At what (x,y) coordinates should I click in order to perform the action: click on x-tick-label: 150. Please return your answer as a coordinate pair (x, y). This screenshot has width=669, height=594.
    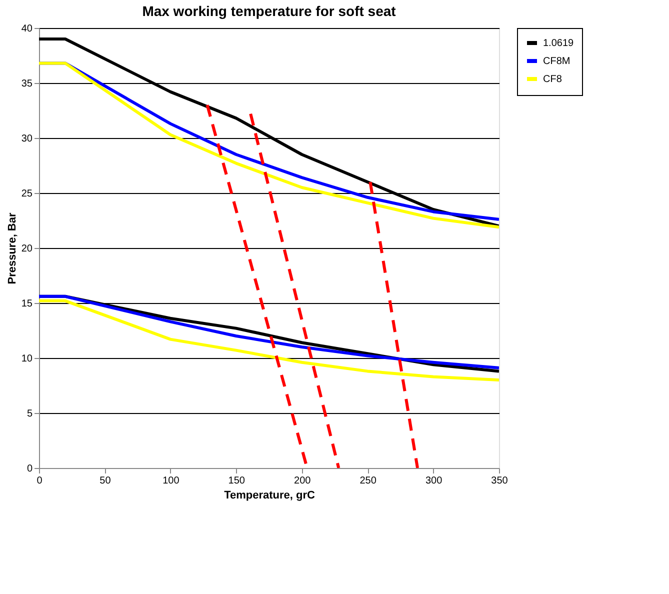
    Looking at the image, I should click on (237, 481).